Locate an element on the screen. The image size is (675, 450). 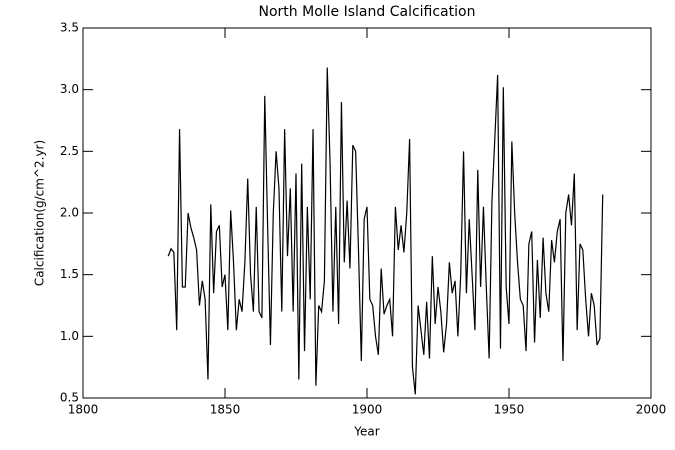
x-tick-label: 1900 is located at coordinates (367, 410).